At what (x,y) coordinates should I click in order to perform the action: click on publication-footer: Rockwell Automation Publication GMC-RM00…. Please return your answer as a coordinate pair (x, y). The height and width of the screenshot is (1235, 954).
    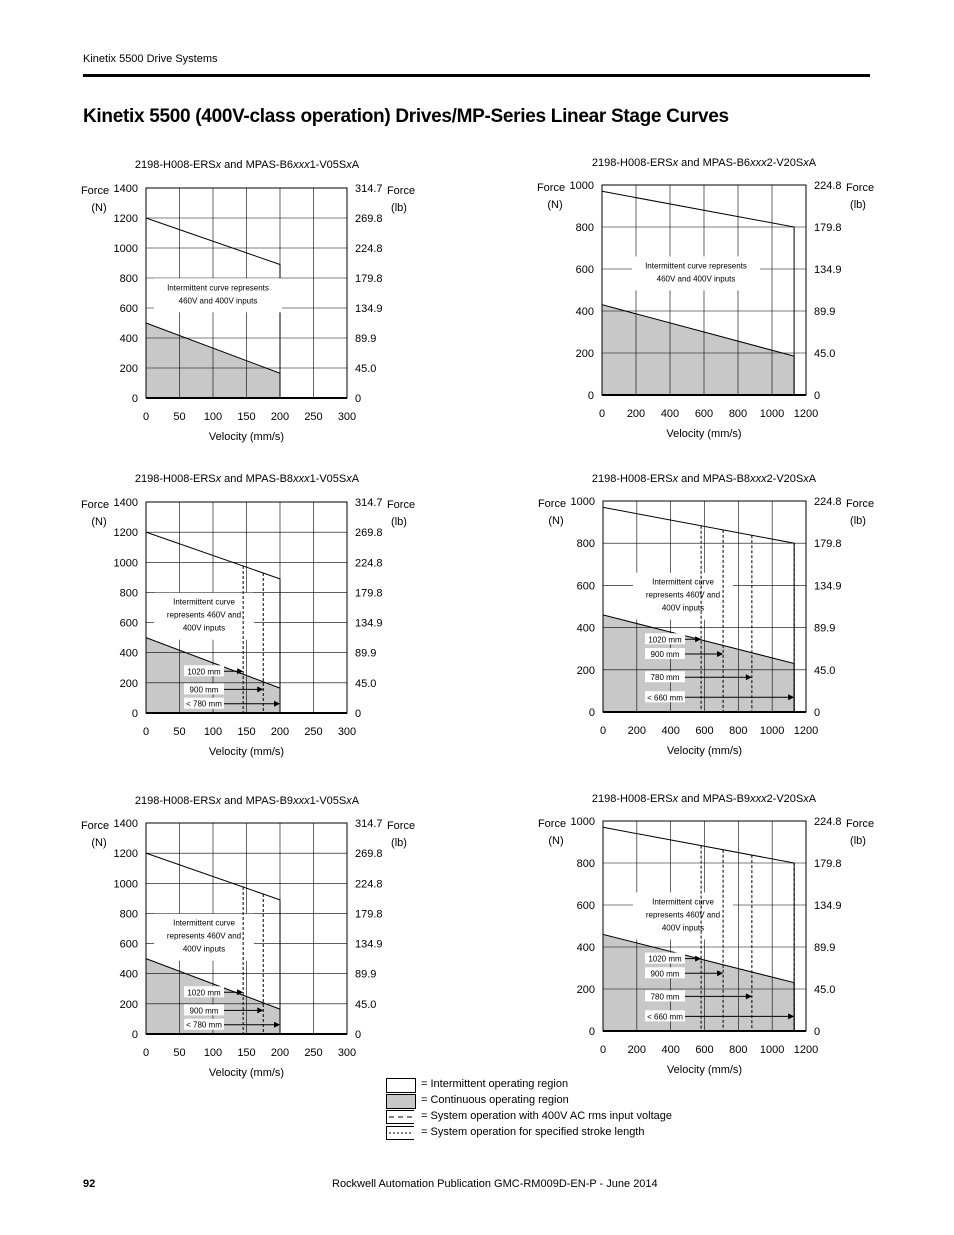
    Looking at the image, I should click on (495, 1184).